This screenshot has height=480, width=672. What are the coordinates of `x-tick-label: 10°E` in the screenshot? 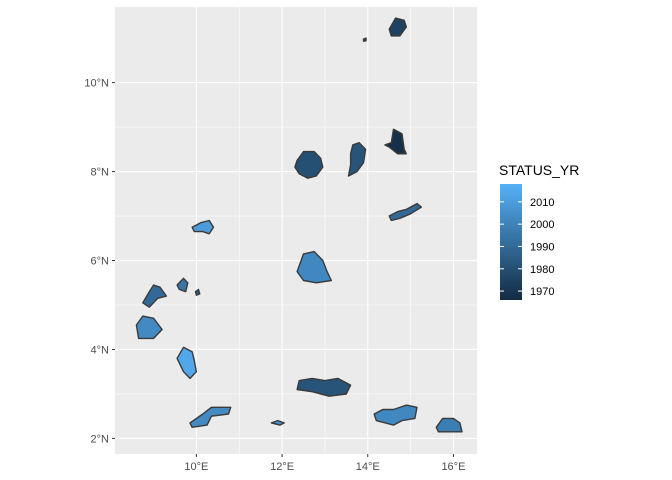 It's located at (196, 467).